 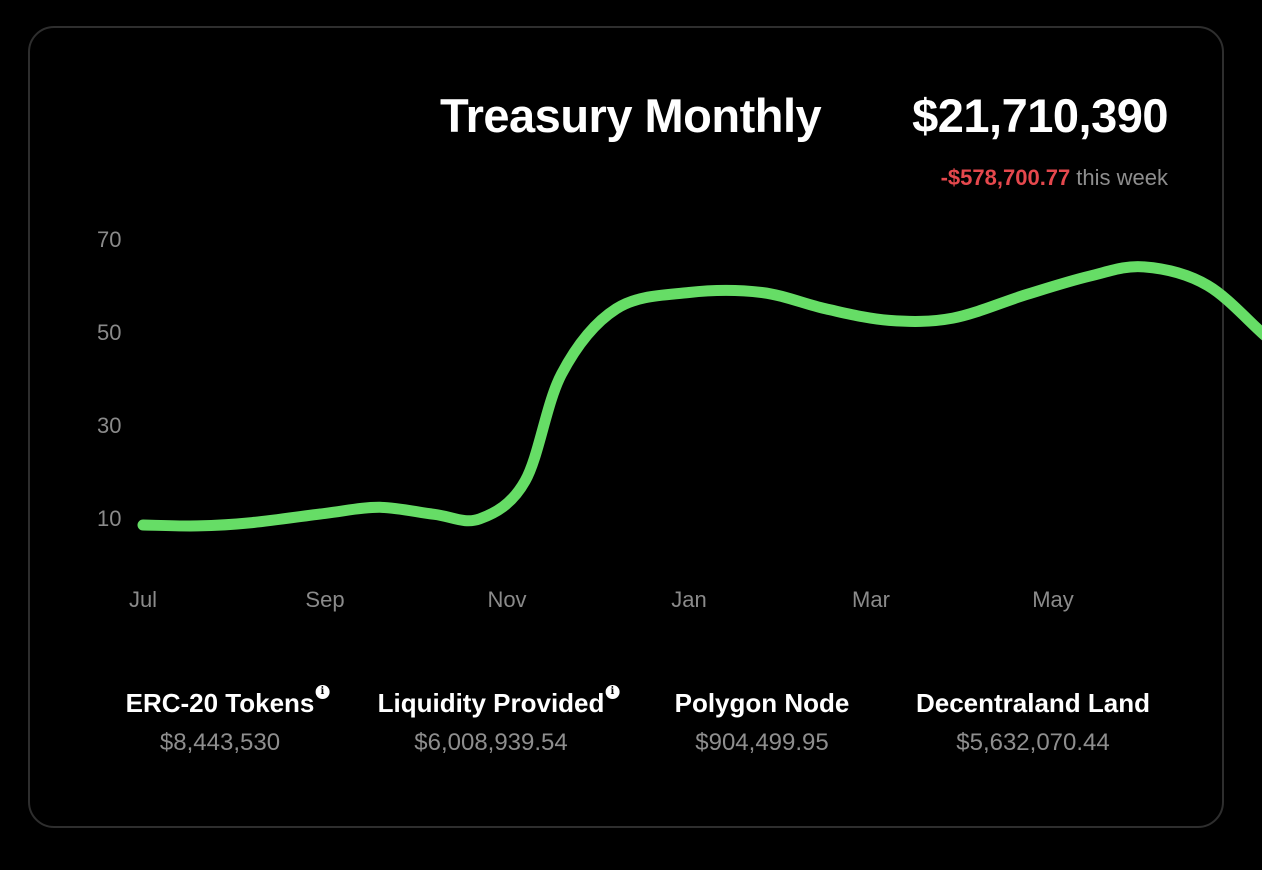 I want to click on stat-value: $904,499.95, so click(x=762, y=742).